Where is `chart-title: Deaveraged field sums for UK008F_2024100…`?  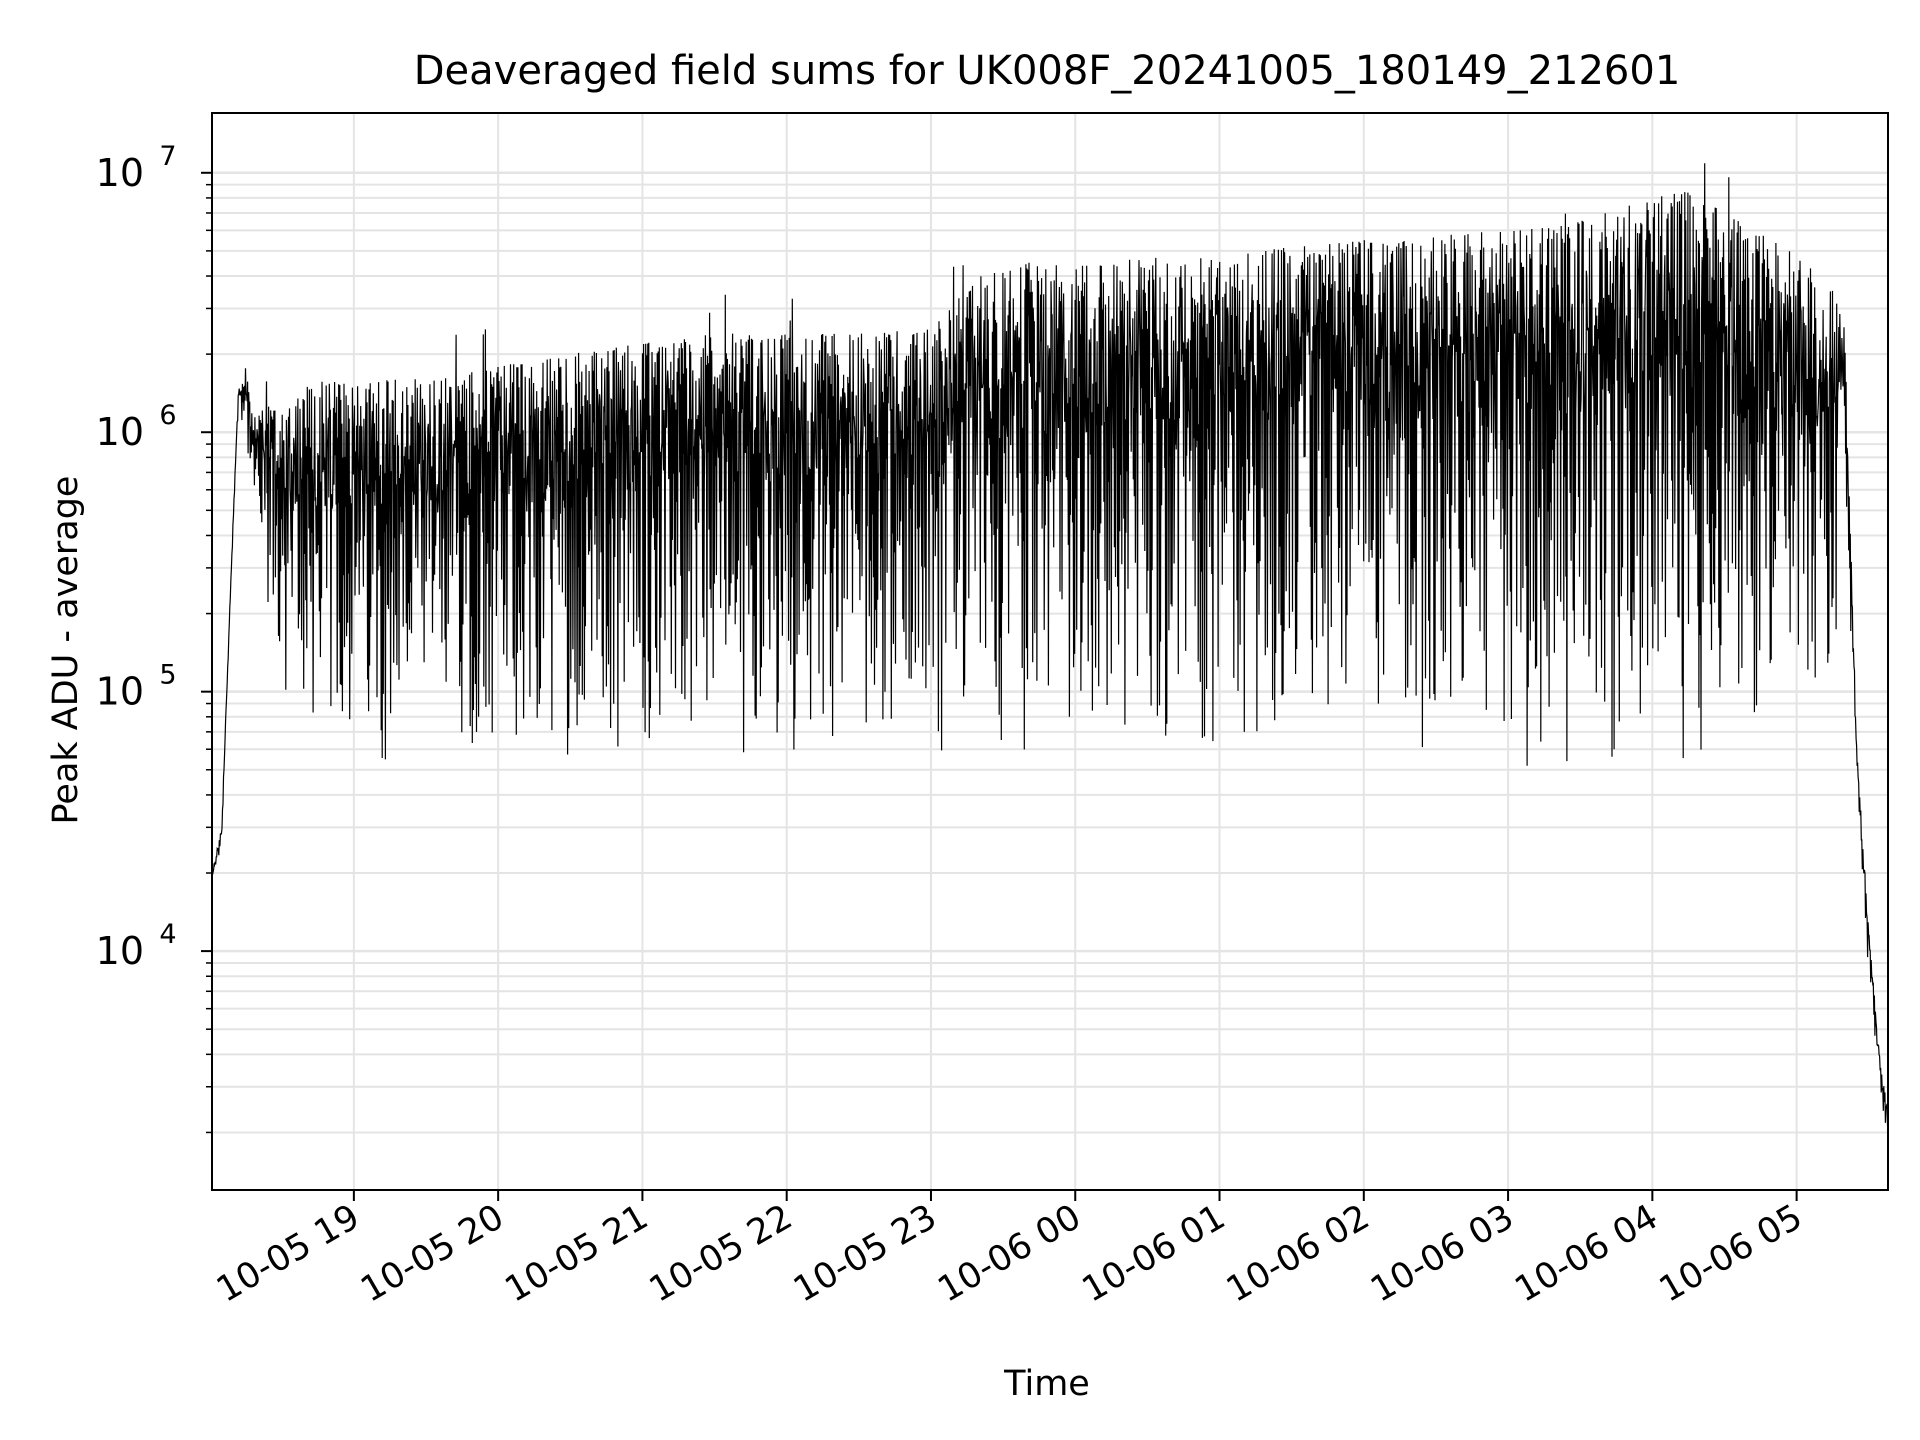 chart-title: Deaveraged field sums for UK008F_2024100… is located at coordinates (1047, 71).